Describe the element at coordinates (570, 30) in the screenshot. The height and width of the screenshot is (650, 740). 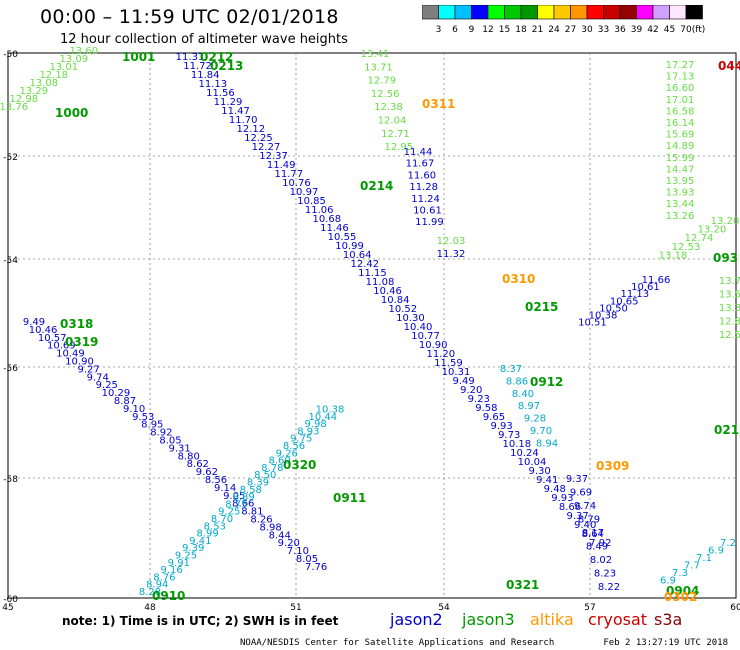
I see `scale-label: 27` at that location.